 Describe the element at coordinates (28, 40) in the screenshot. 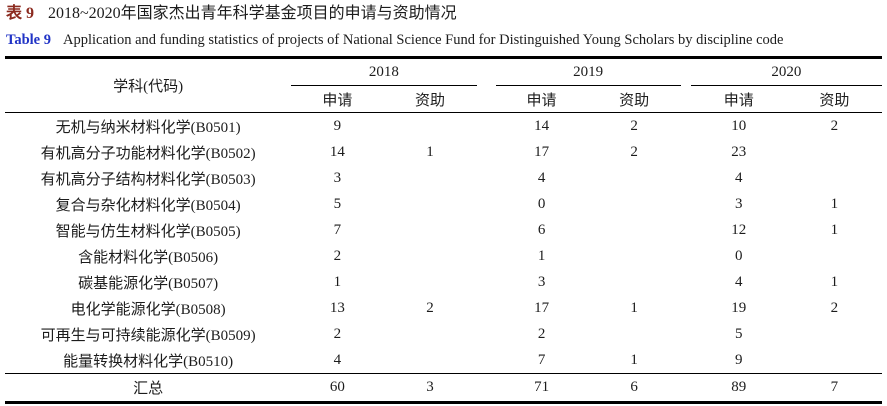

I see `table-caption-en-label: Table 9` at that location.